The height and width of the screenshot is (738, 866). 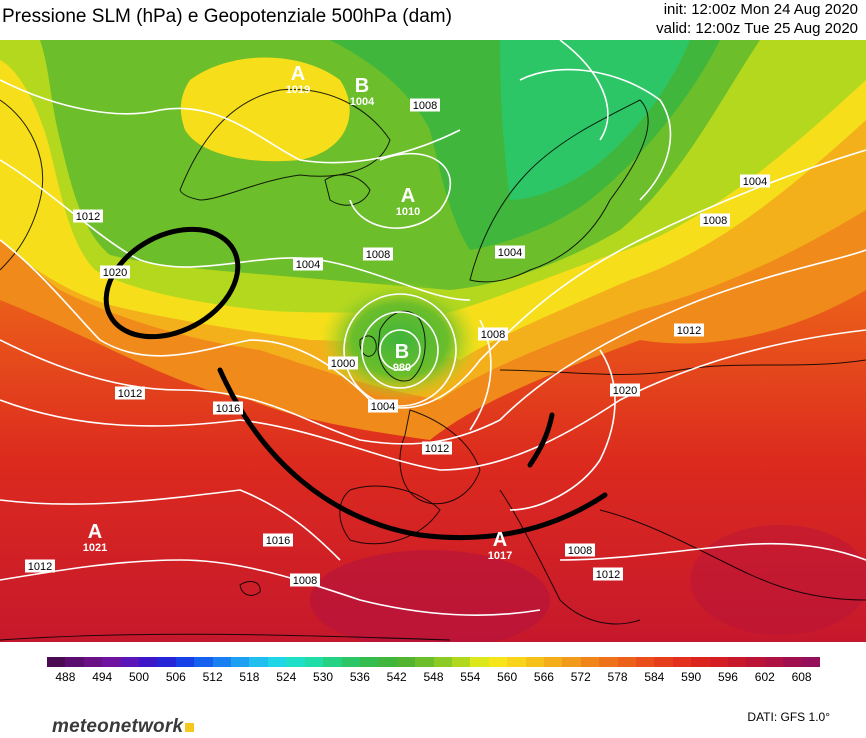 What do you see at coordinates (212, 677) in the screenshot?
I see `colorbar-tick-label: 512` at bounding box center [212, 677].